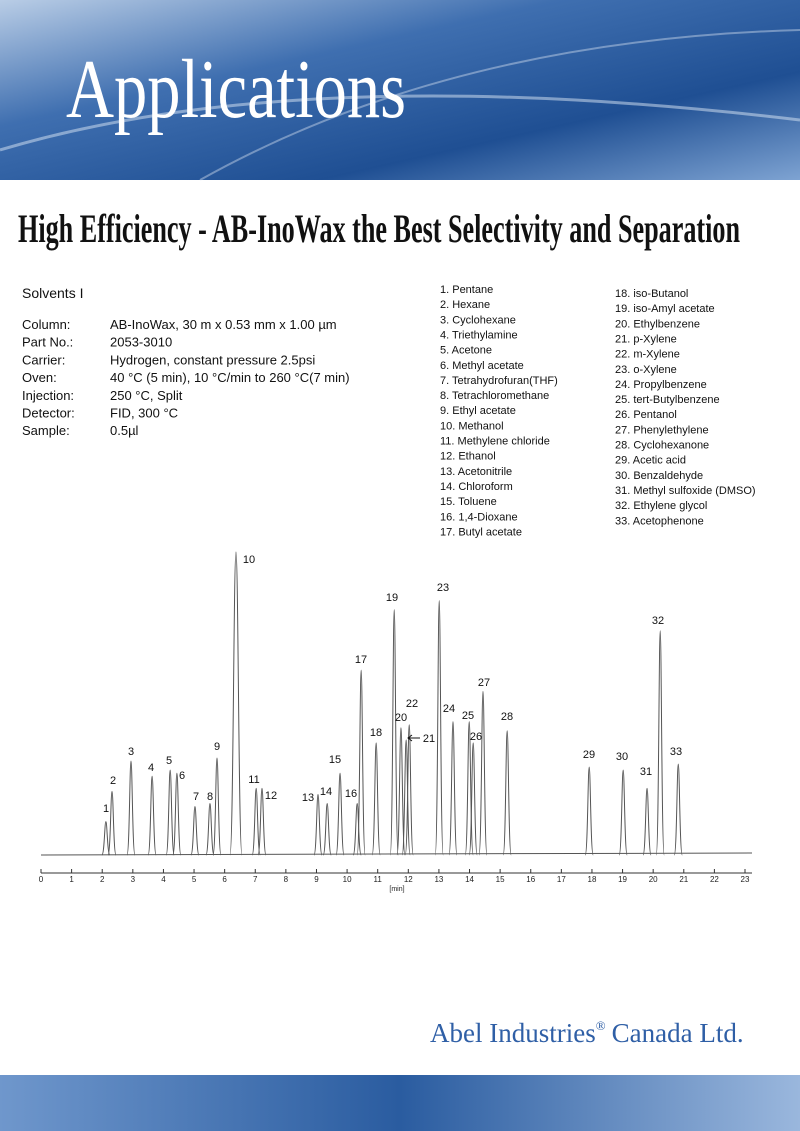  I want to click on condition-value: AB-InoWax, 30 m x 0.53 mm x 1.00 µm, so click(223, 324).